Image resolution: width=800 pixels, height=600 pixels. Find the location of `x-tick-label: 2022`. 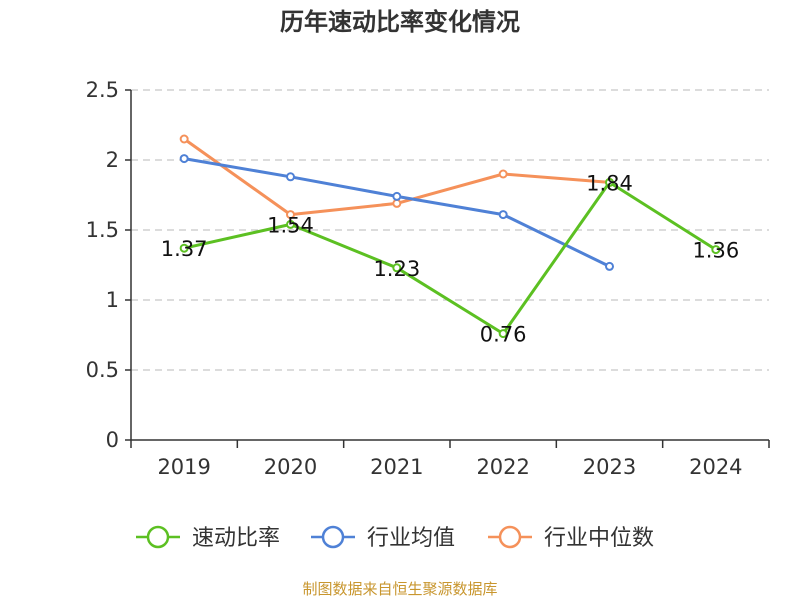

x-tick-label: 2022 is located at coordinates (502, 467).